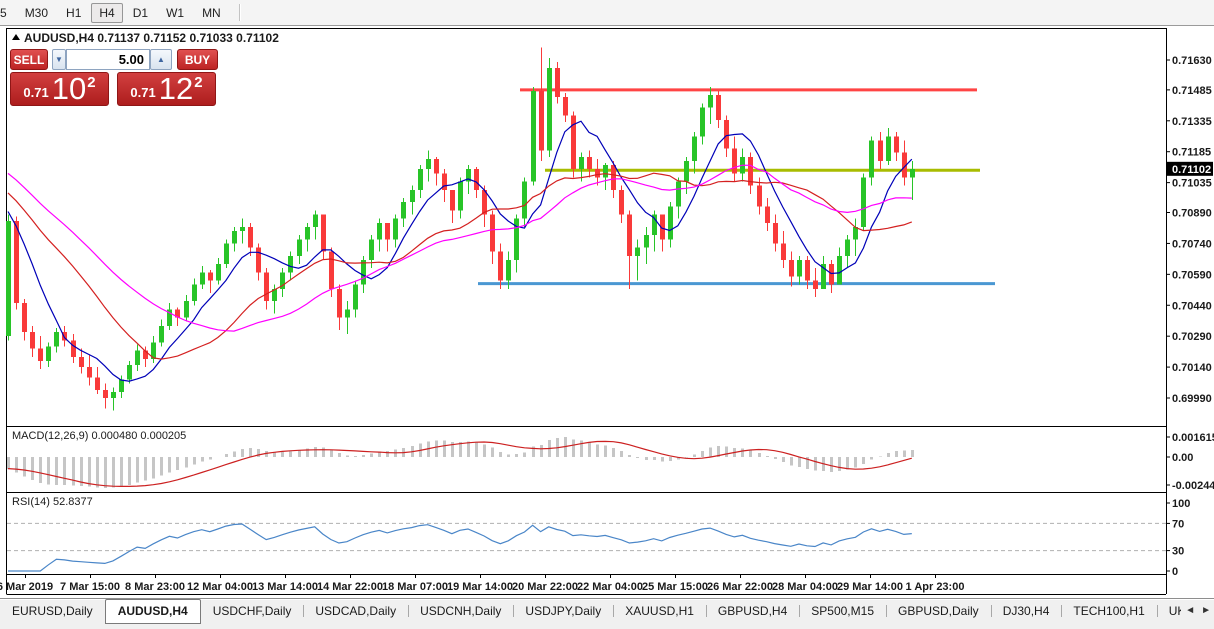 This screenshot has width=1214, height=629. What do you see at coordinates (3, 12) in the screenshot?
I see `timeframe-button-5: 5` at bounding box center [3, 12].